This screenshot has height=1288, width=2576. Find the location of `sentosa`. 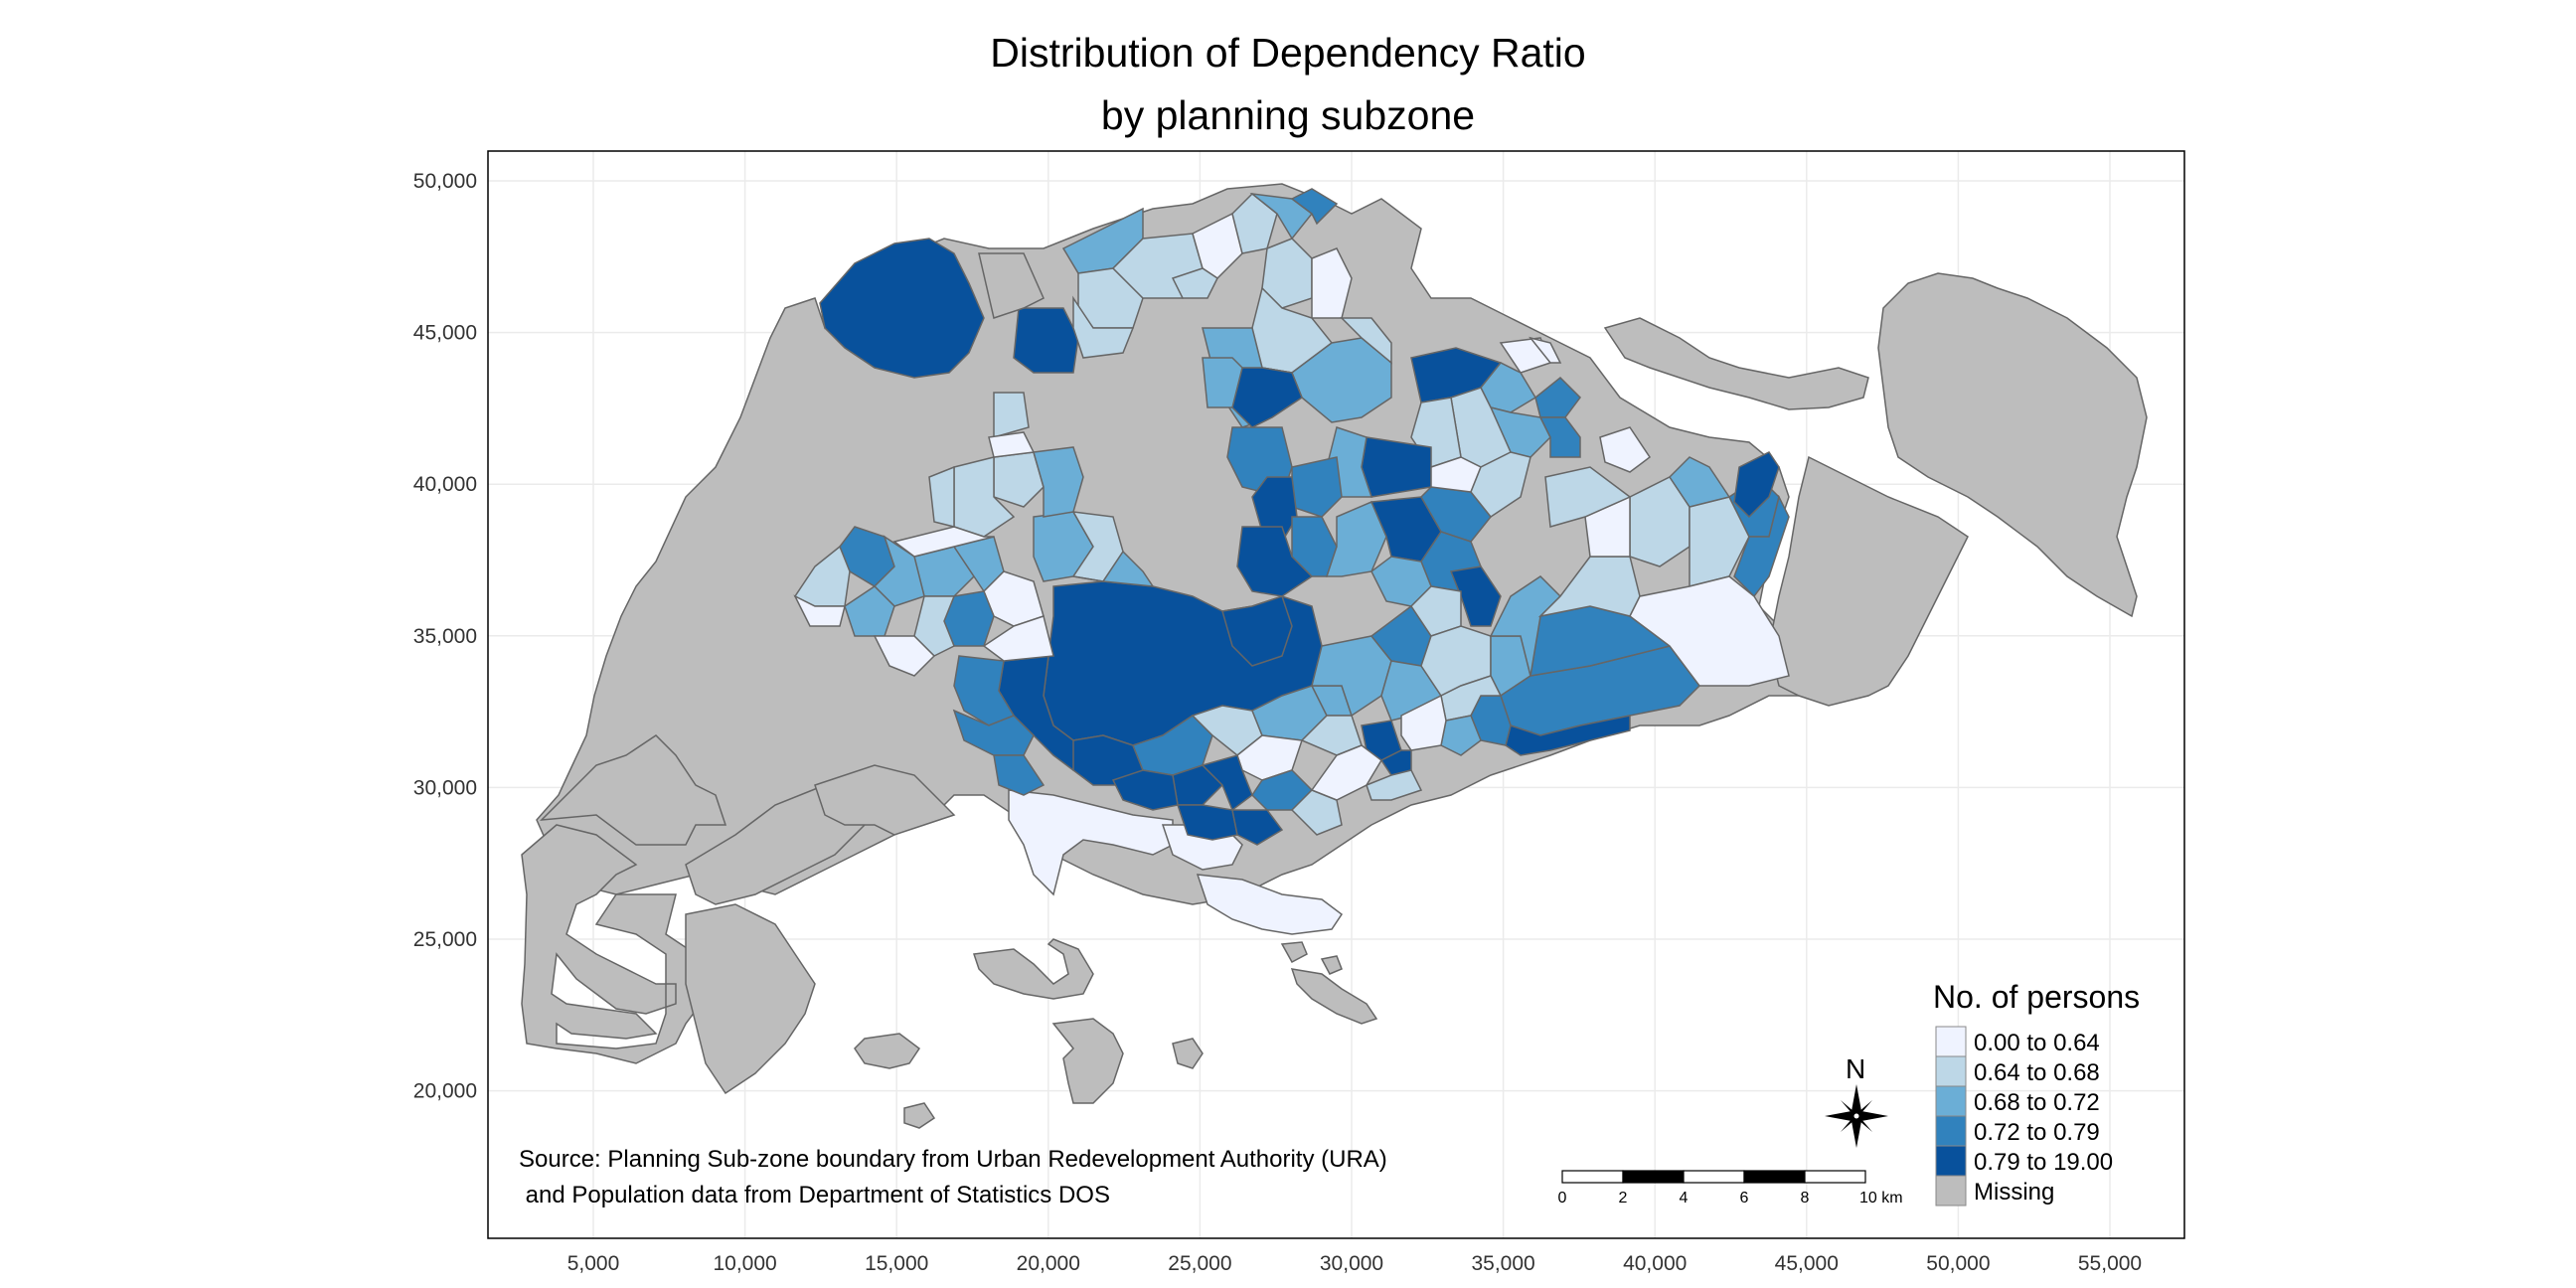

sentosa is located at coordinates (1270, 904).